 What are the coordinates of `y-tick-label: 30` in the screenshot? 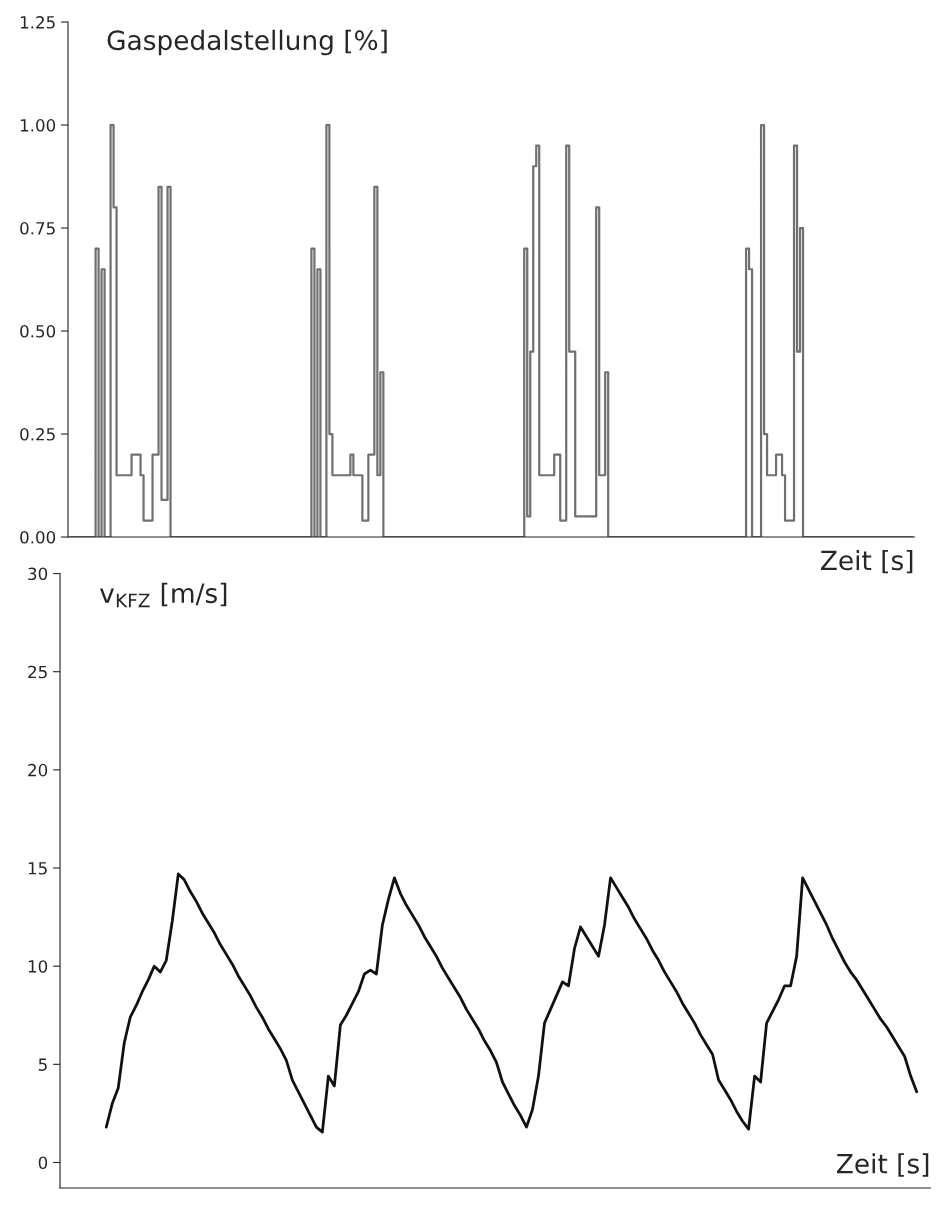 It's located at (38, 574).